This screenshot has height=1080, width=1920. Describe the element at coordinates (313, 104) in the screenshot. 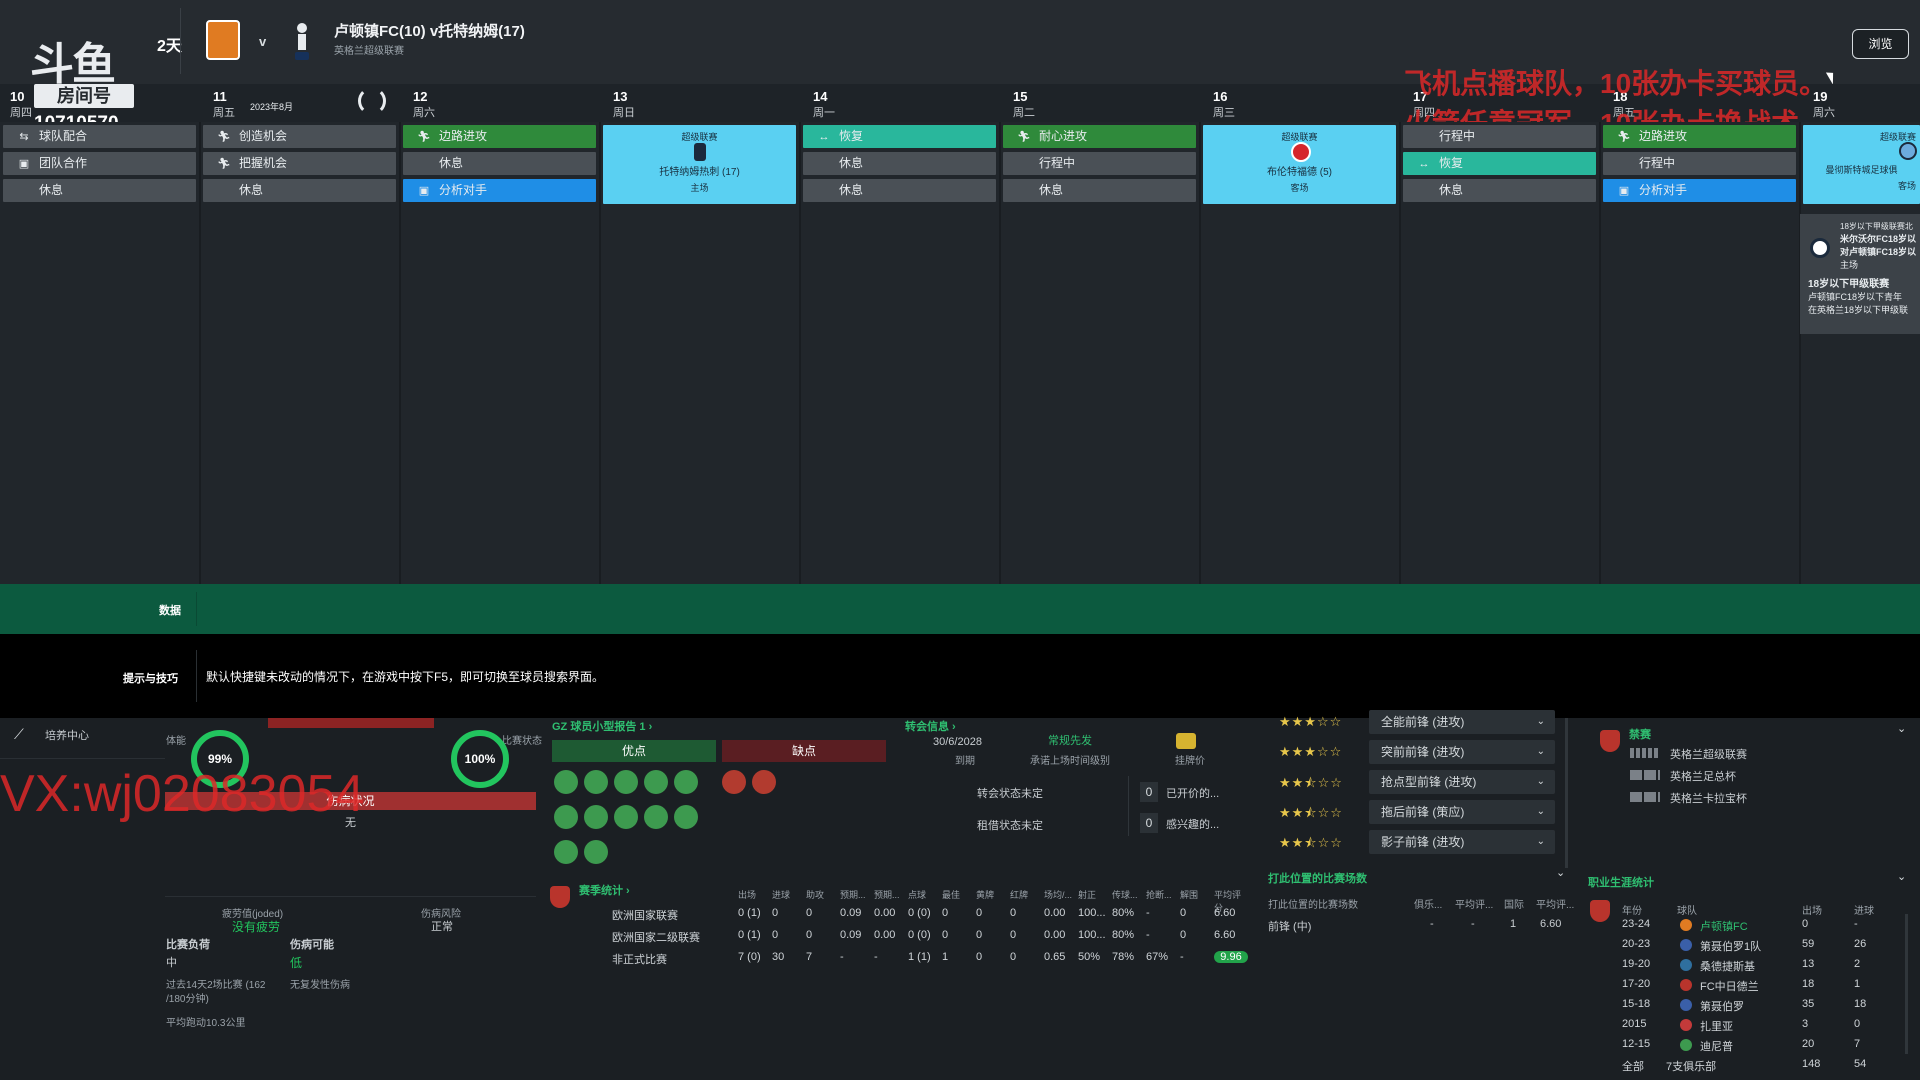

I see `day-header-11: 11 周五` at that location.